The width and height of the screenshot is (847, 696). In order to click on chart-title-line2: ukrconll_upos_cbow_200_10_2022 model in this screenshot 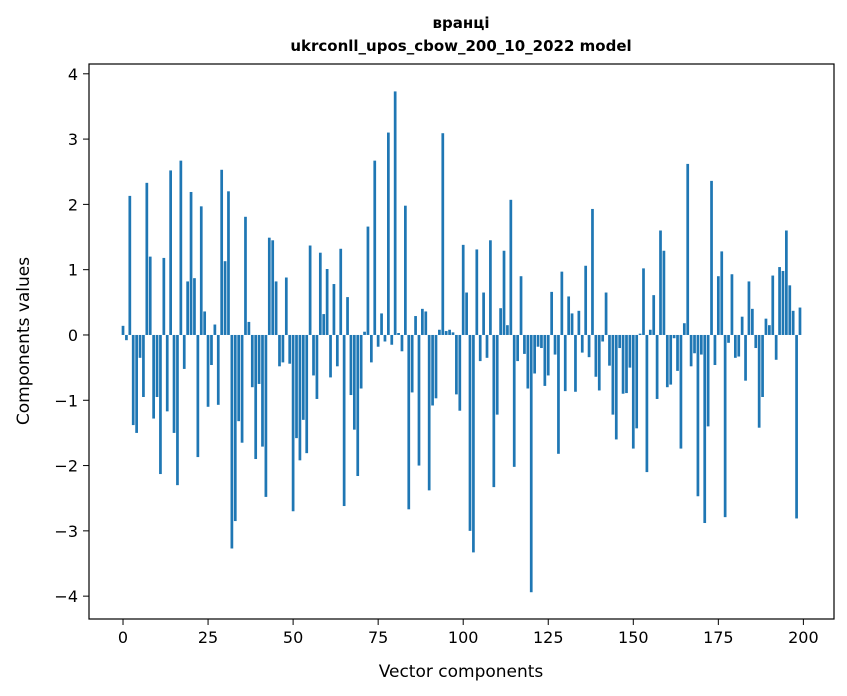, I will do `click(460, 46)`.